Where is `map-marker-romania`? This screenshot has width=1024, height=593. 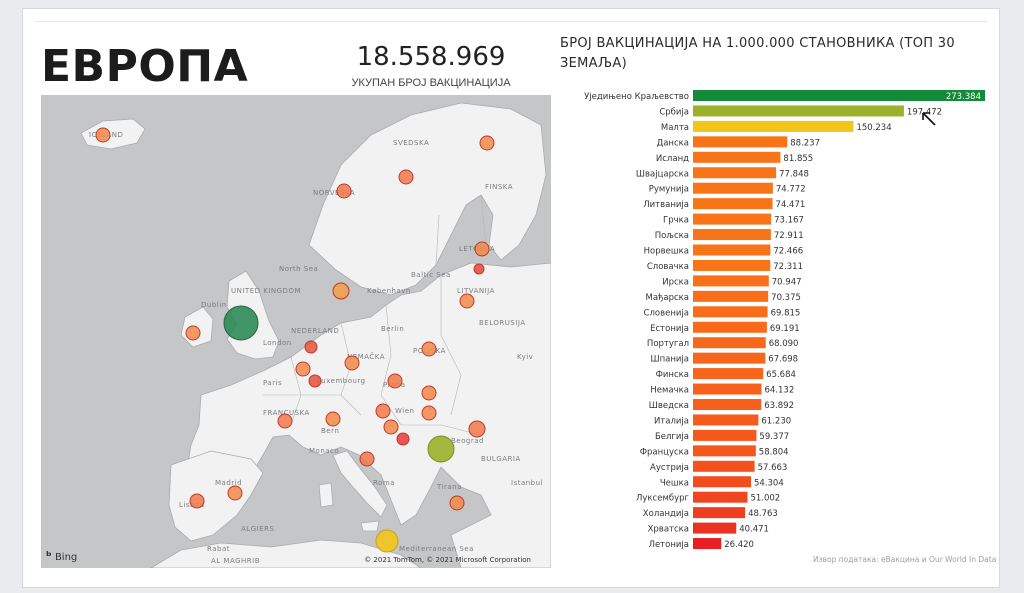
map-marker-romania is located at coordinates (477, 429).